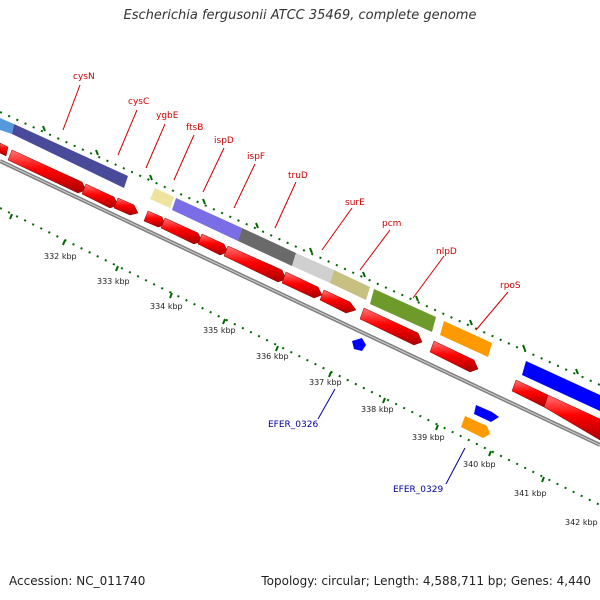 The width and height of the screenshot is (600, 600). I want to click on gene-label: truD, so click(298, 176).